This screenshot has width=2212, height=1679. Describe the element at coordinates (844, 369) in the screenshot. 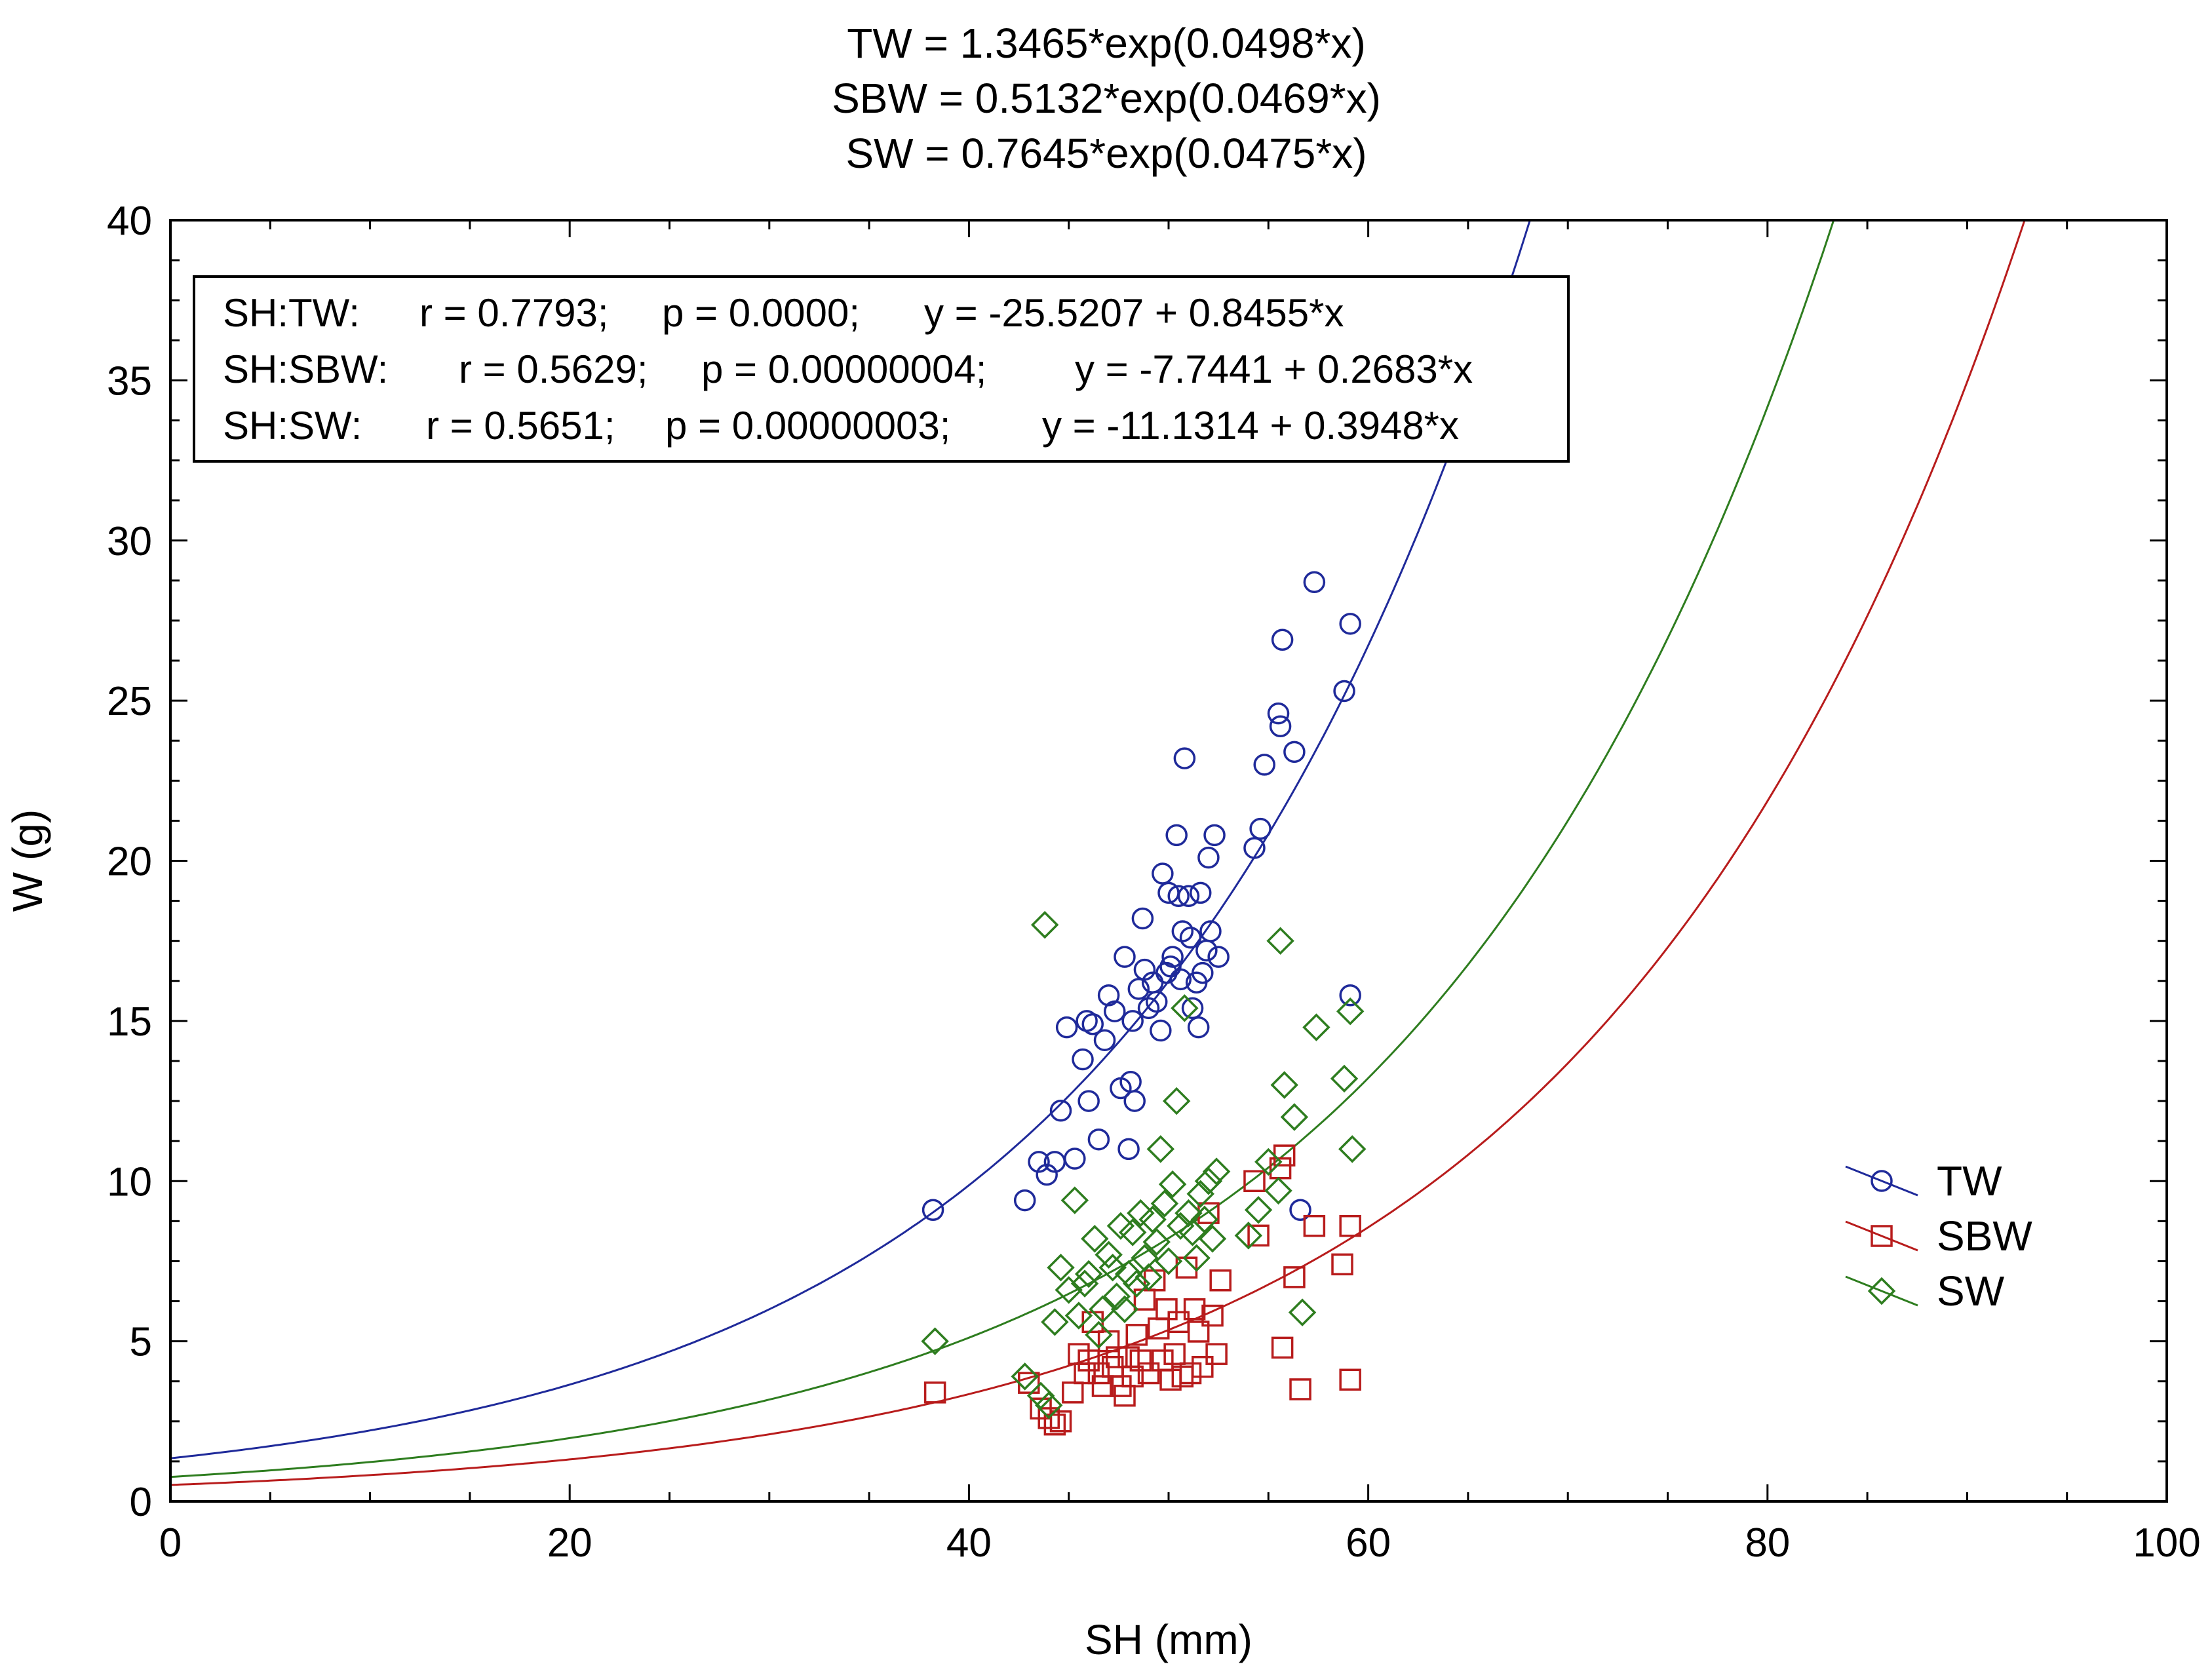

I see `stats-p-sbw: p = 0.00000004;` at that location.